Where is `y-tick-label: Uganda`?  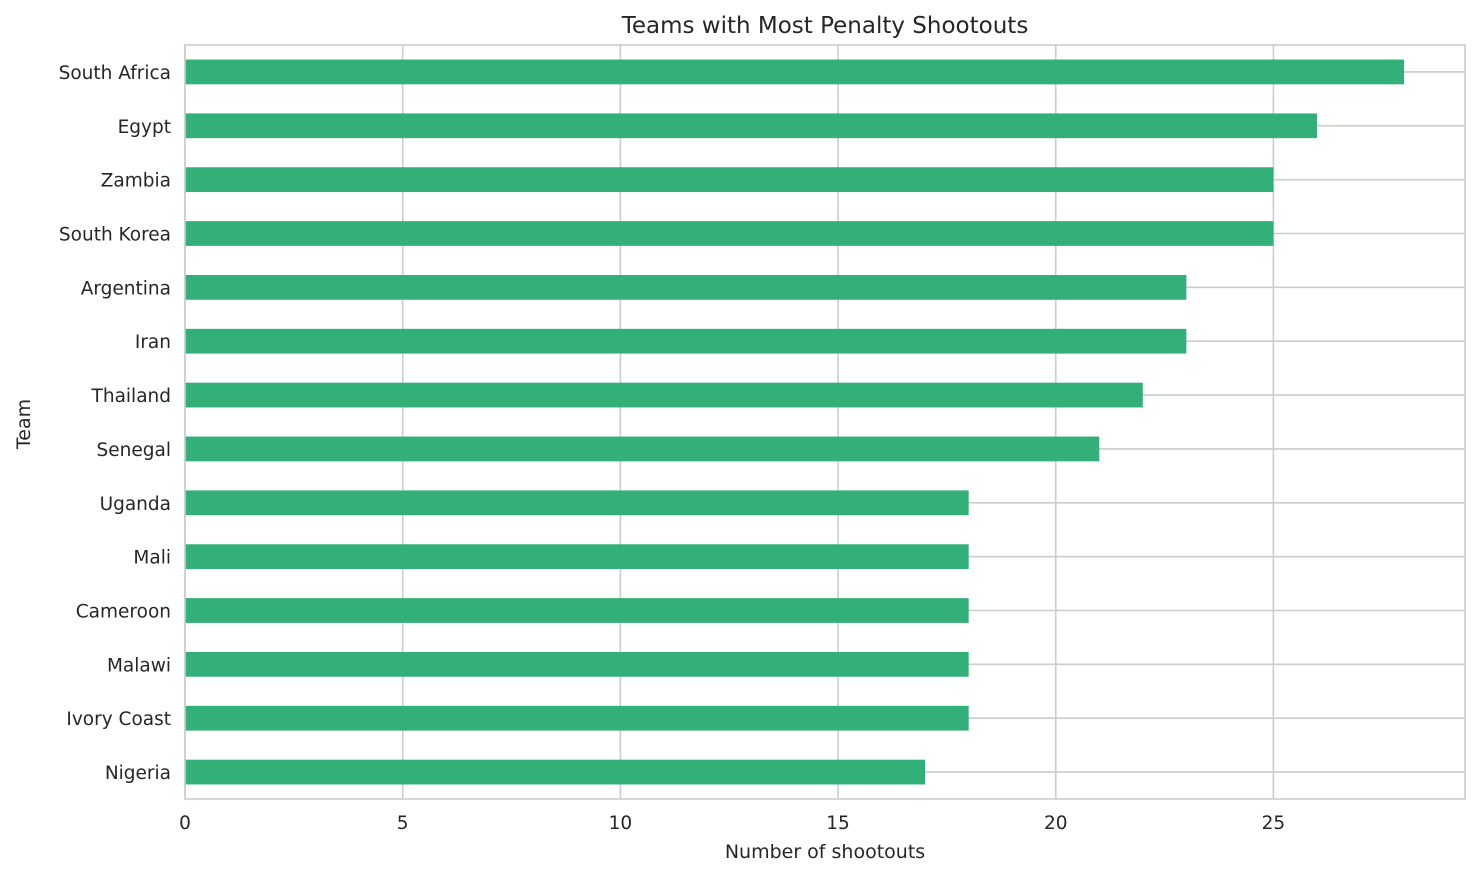 y-tick-label: Uganda is located at coordinates (135, 504).